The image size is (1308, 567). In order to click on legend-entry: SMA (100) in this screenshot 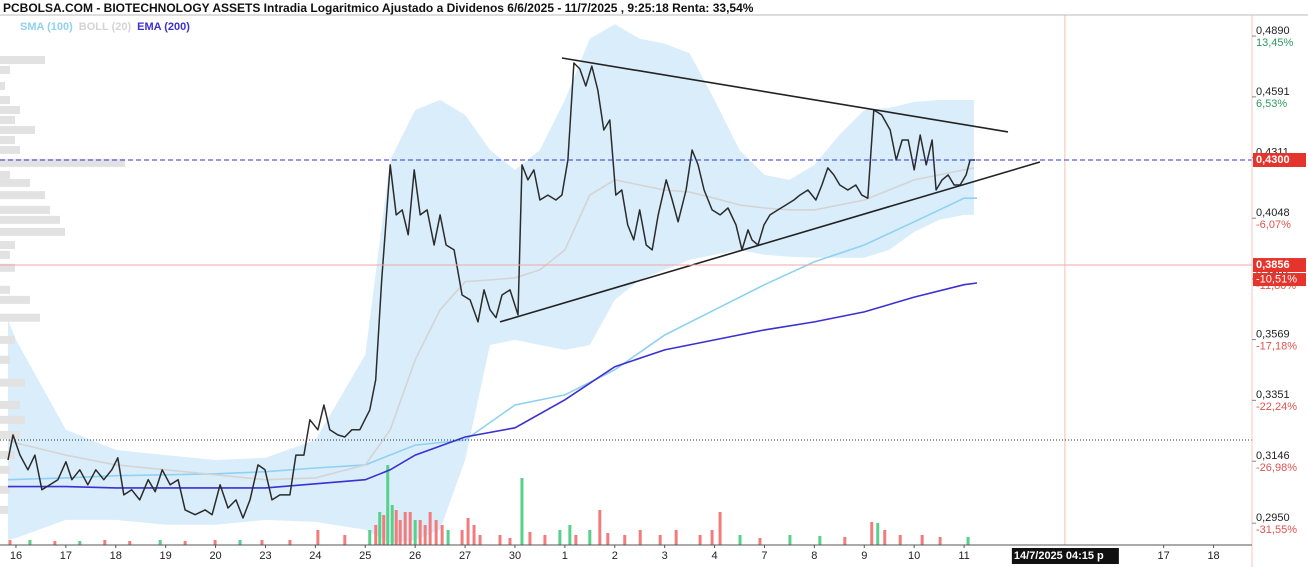, I will do `click(46, 27)`.